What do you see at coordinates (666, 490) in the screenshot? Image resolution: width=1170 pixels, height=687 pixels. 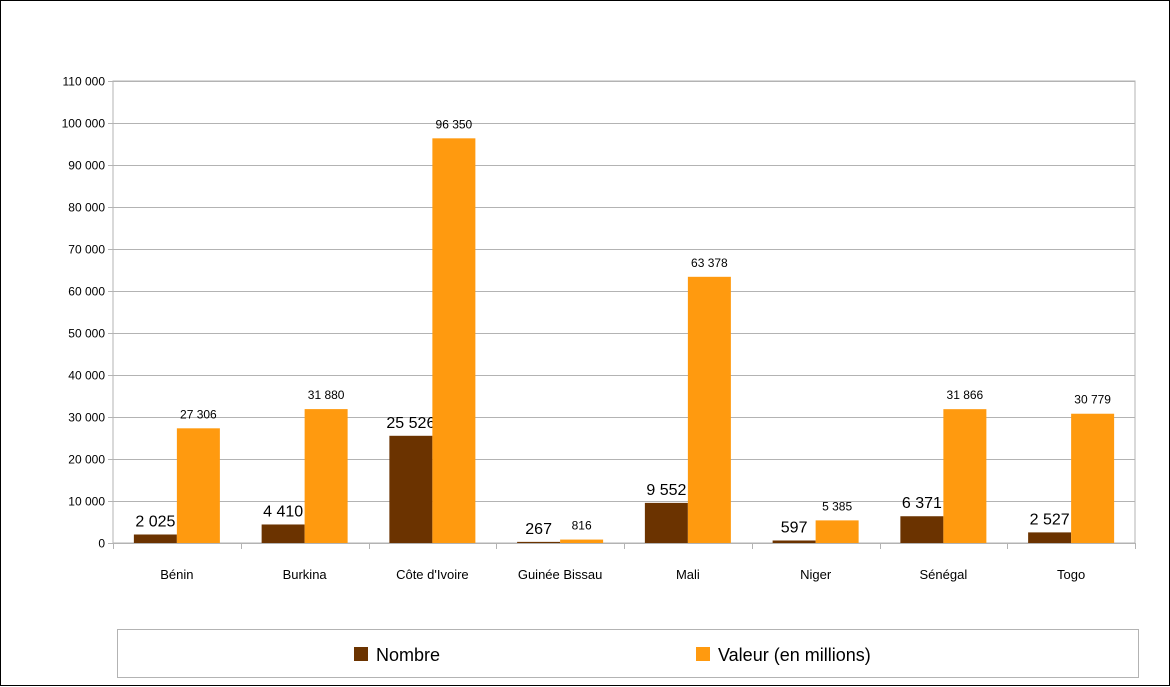 I see `data-label: 9 552` at bounding box center [666, 490].